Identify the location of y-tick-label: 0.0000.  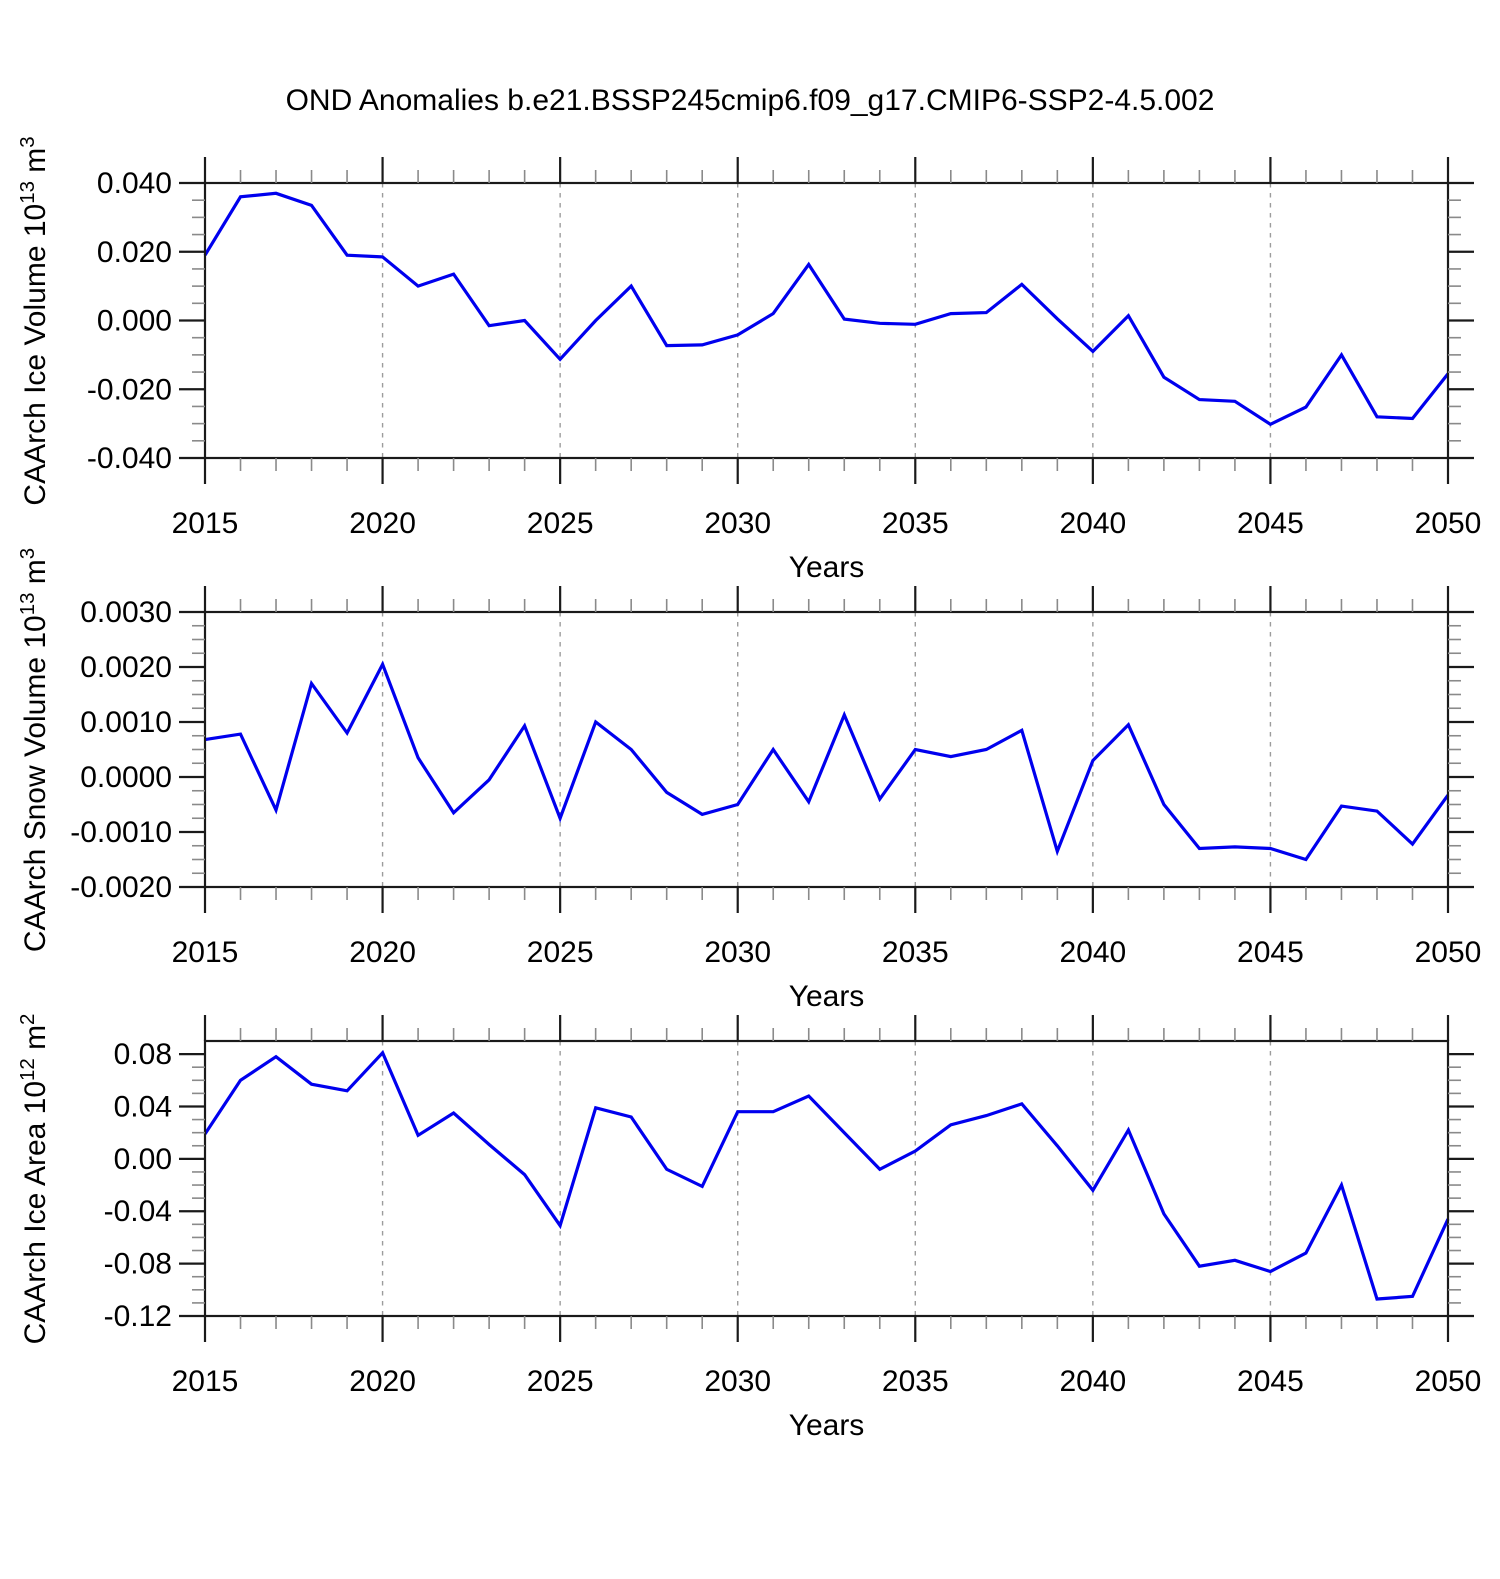
(126, 777).